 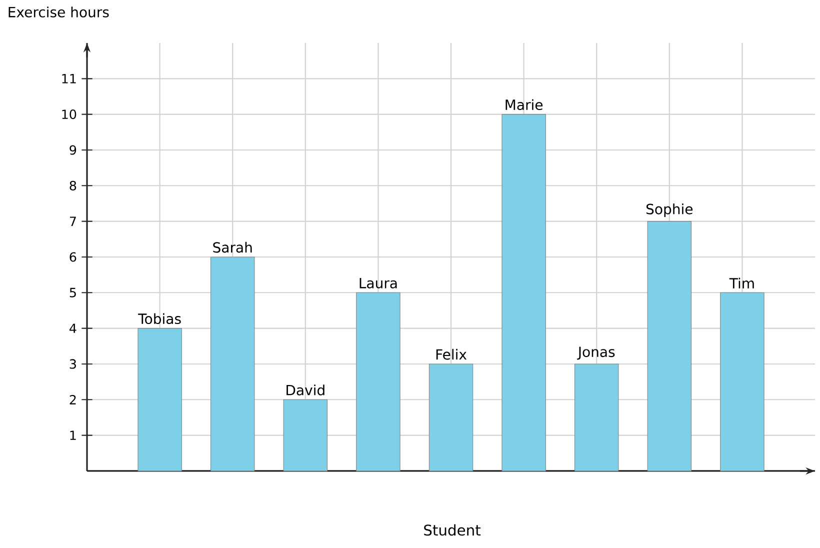 What do you see at coordinates (58, 12) in the screenshot?
I see `y-axis-title: Exercise hours` at bounding box center [58, 12].